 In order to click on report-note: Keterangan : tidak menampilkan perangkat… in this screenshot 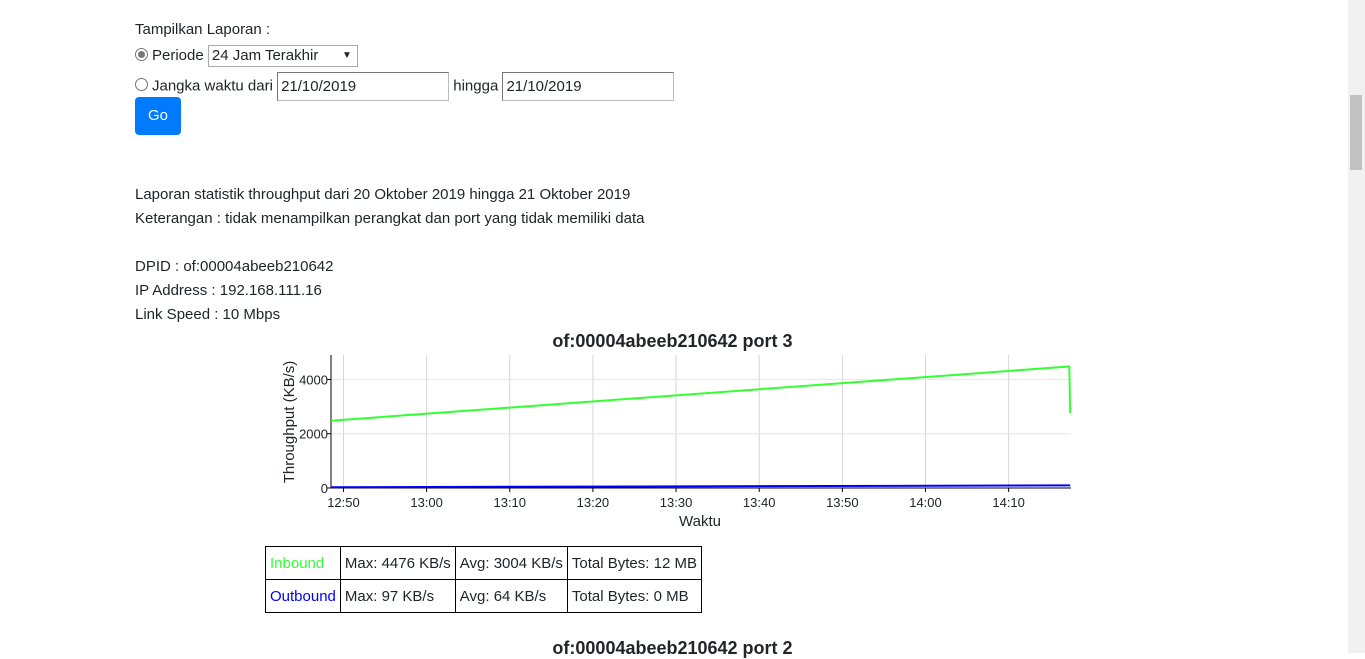, I will do `click(390, 218)`.